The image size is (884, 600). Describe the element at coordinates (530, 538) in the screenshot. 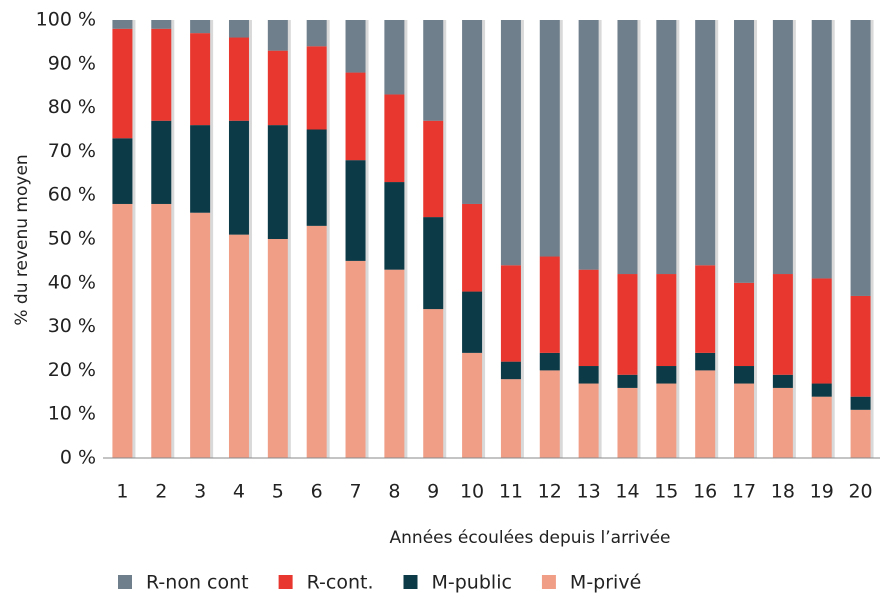

I see `x-axis-label: Années écoulées depuis l’arrivée` at that location.